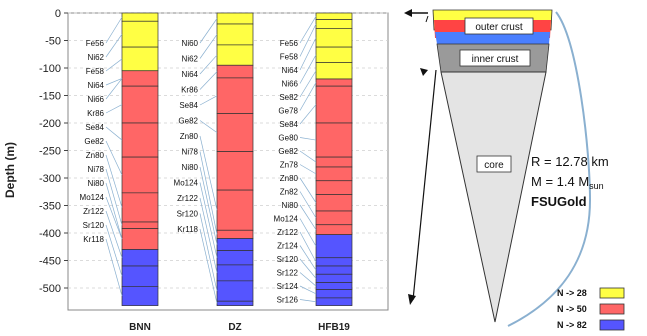 This screenshot has height=336, width=647. Describe the element at coordinates (53, 42) in the screenshot. I see `y-tick-label: -50` at that location.